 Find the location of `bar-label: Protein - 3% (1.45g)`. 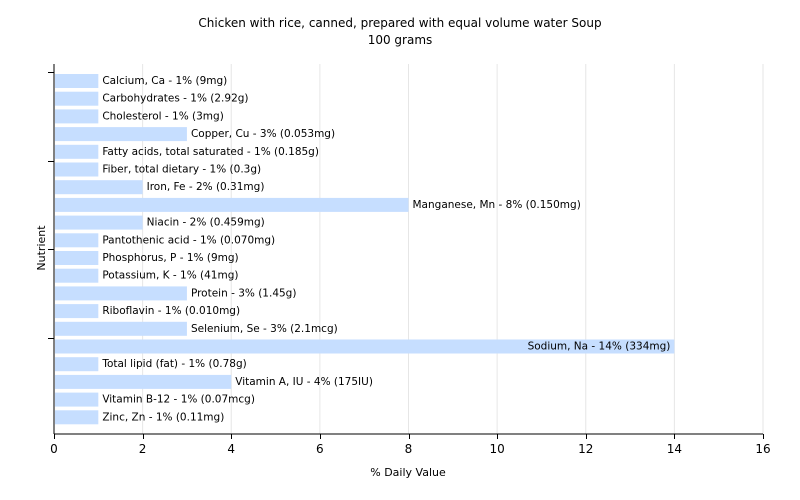

bar-label: Protein - 3% (1.45g) is located at coordinates (244, 293).